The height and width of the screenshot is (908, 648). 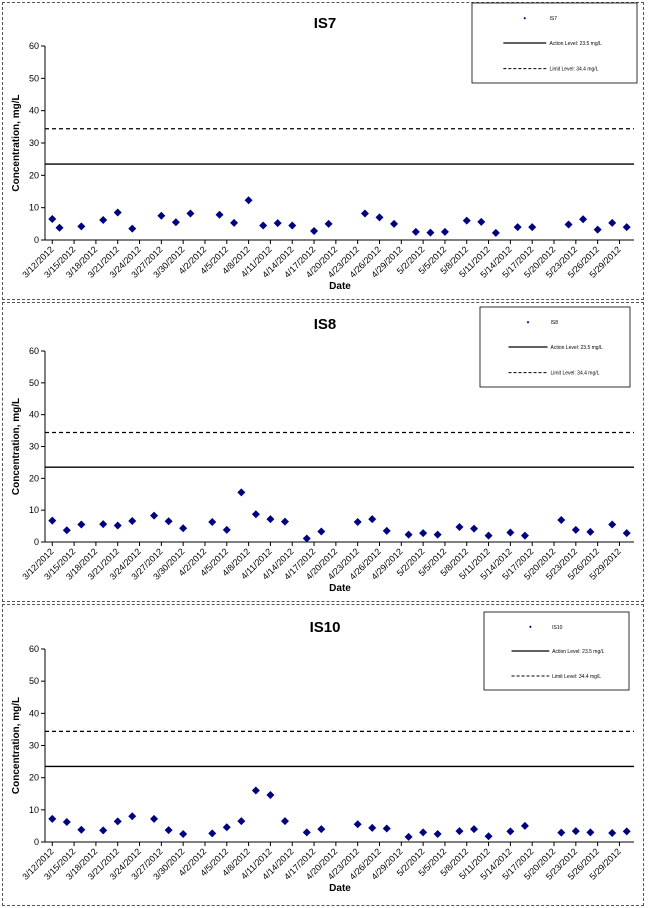 What do you see at coordinates (325, 23) in the screenshot?
I see `chart-title: IS7` at bounding box center [325, 23].